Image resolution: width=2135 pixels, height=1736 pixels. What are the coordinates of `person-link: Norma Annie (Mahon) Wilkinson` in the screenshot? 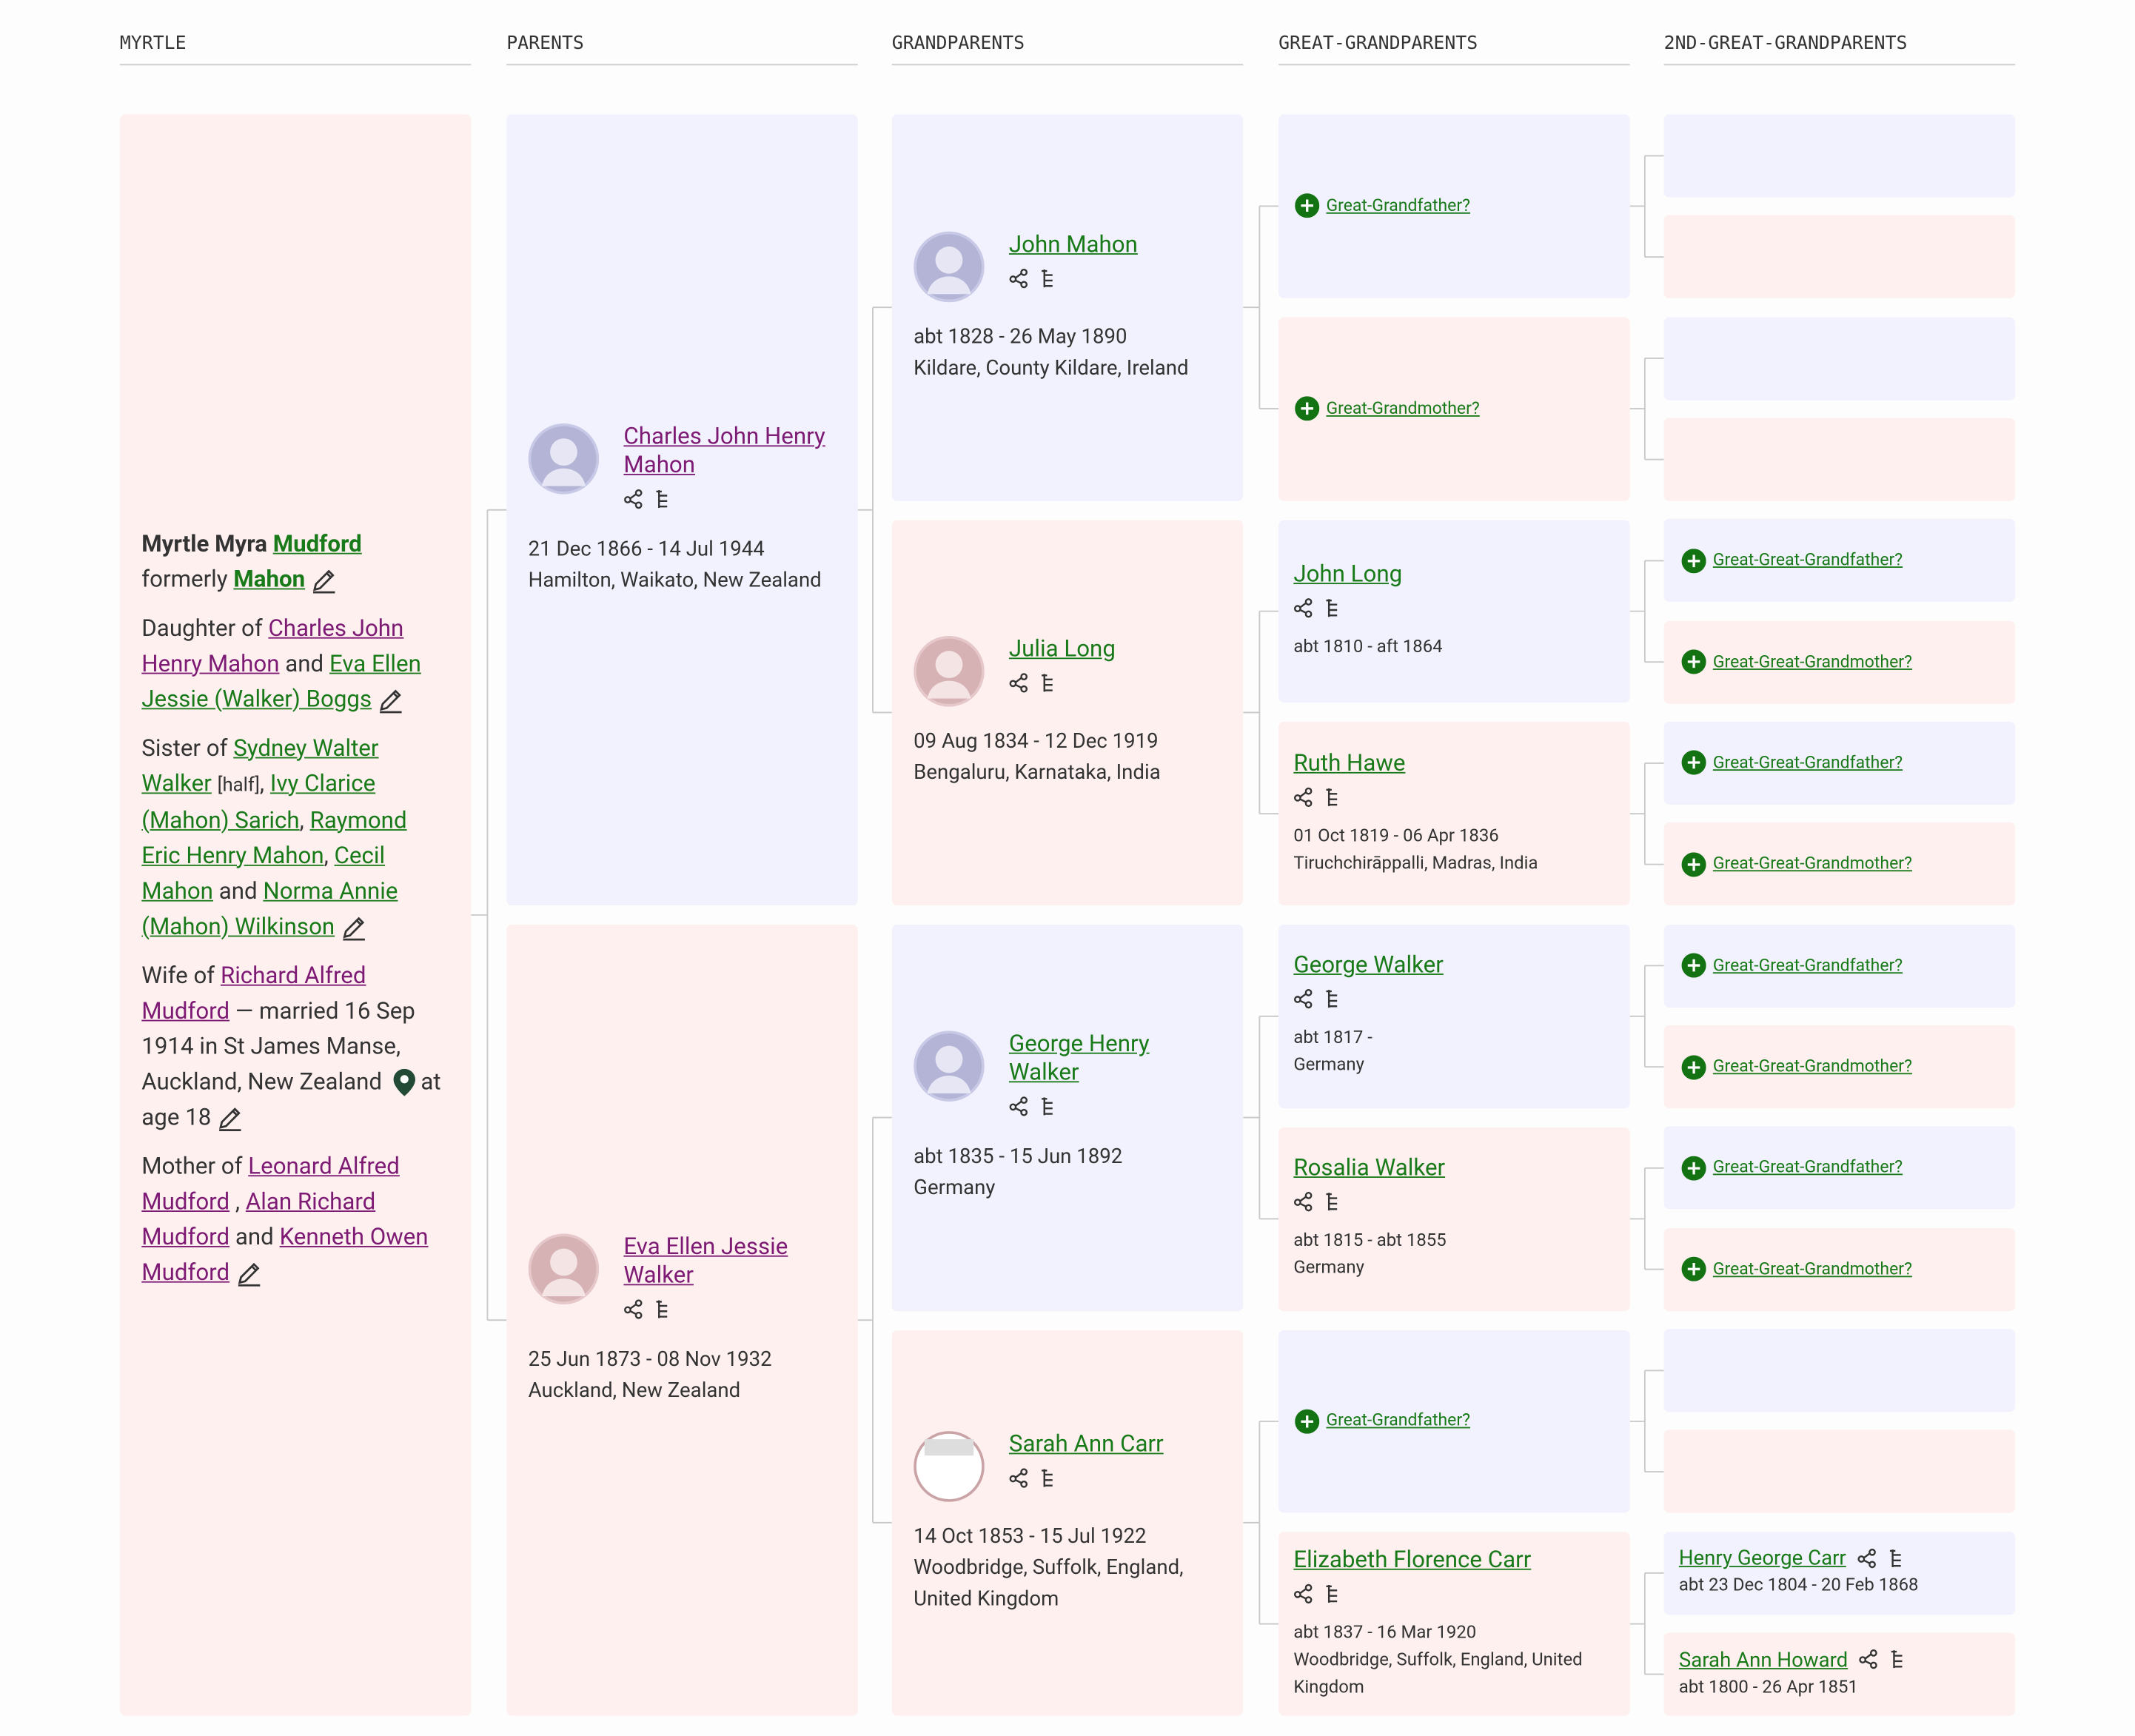 It's located at (269, 909).